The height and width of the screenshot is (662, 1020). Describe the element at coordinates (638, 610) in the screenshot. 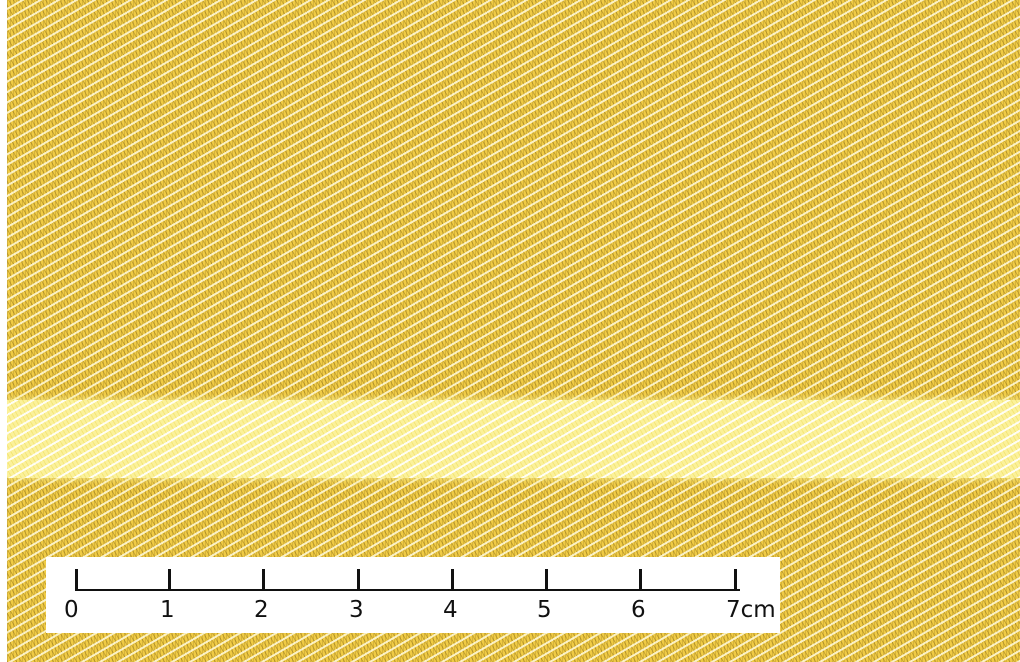

I see `scale-label: 6` at that location.